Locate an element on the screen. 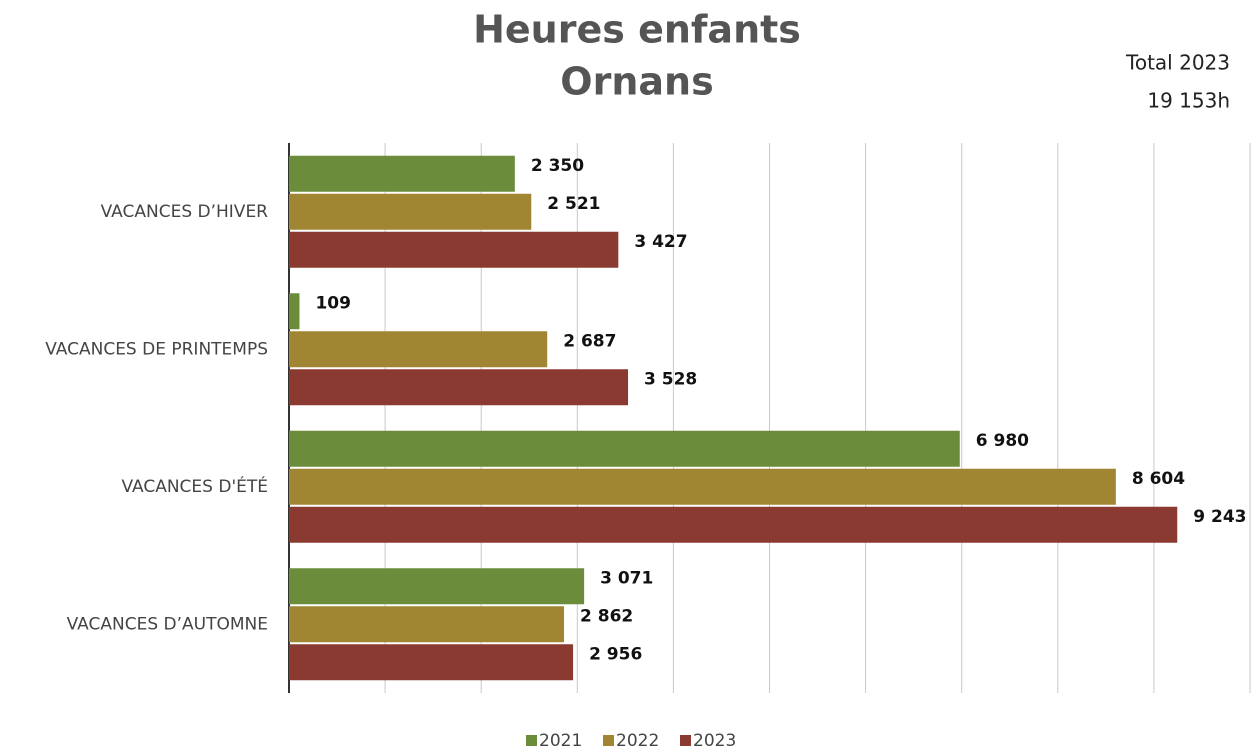 The image size is (1255, 756). data-label: 2 521 is located at coordinates (573, 204).